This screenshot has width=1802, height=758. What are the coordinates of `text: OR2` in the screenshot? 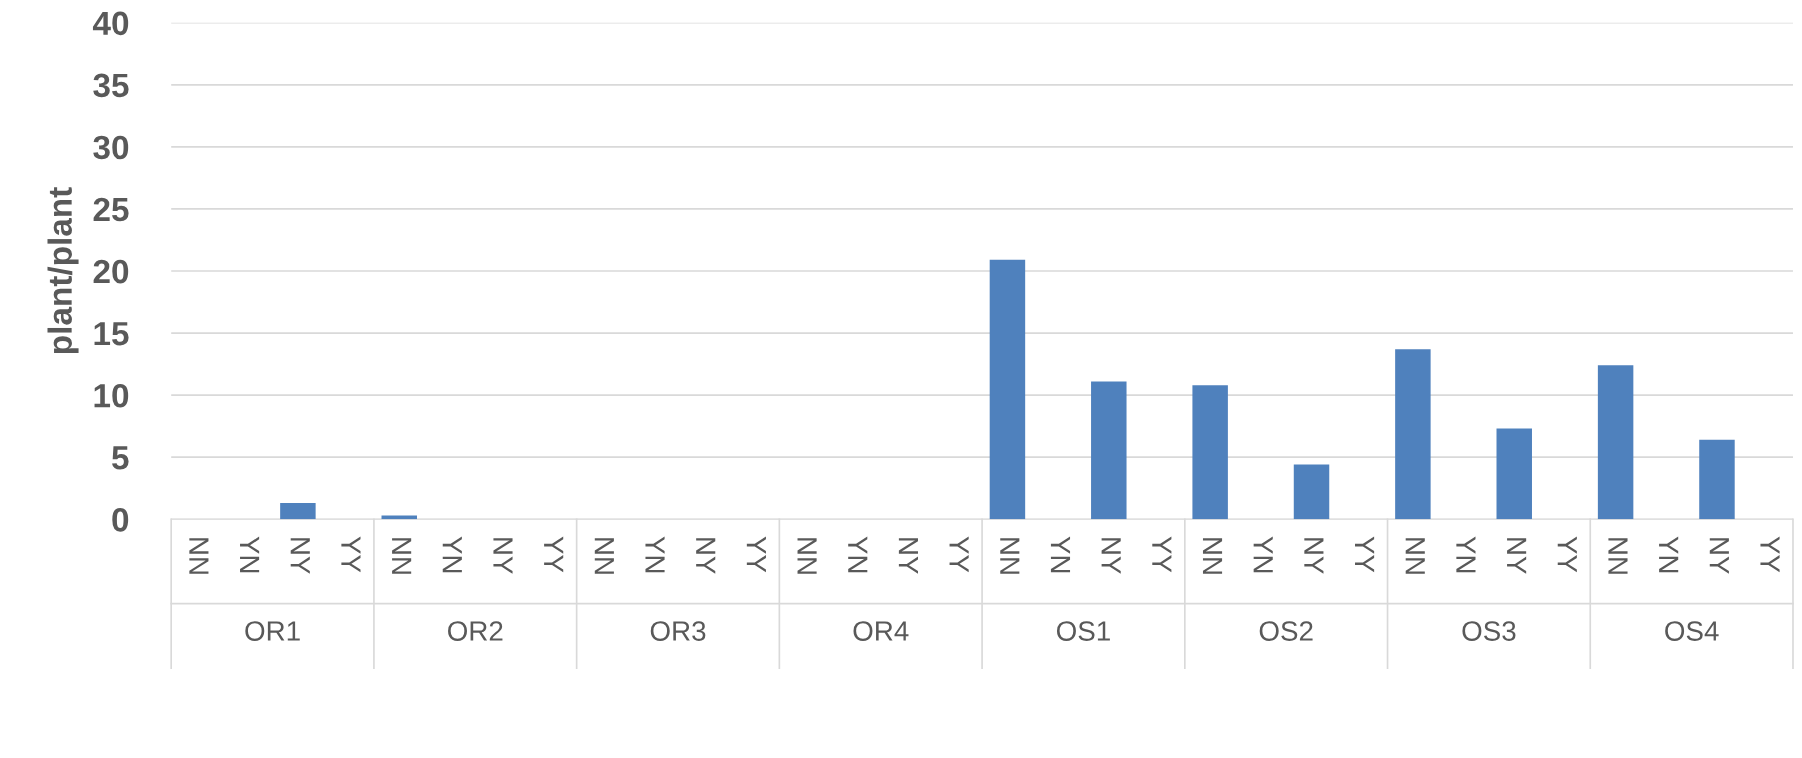 It's located at (475, 631).